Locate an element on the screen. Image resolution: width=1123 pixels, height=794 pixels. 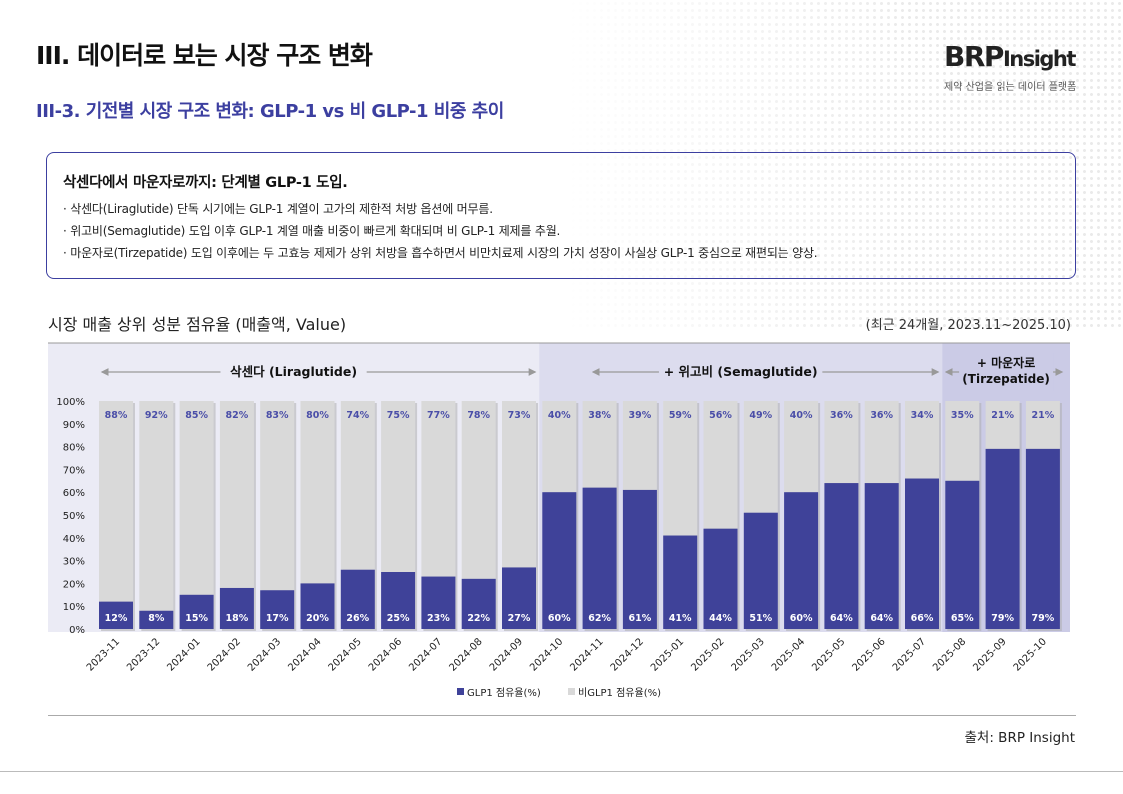
data-label-glp1: 20% is located at coordinates (317, 618).